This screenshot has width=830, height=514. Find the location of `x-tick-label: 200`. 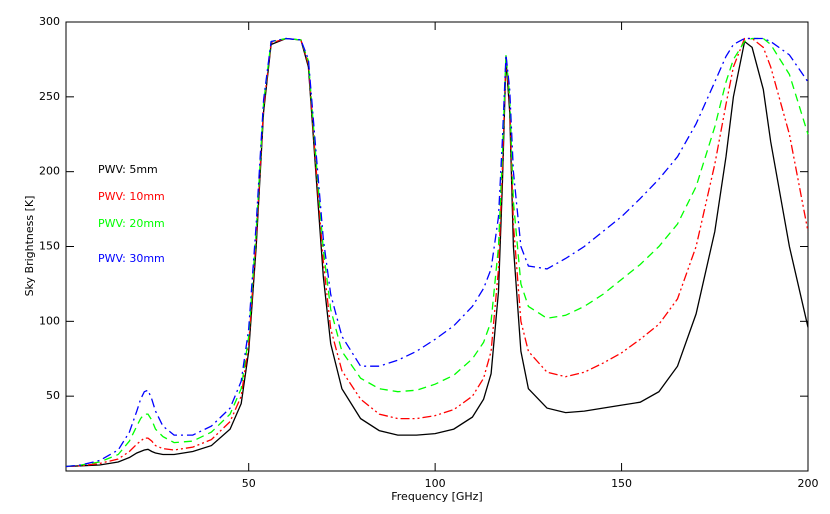

x-tick-label: 200 is located at coordinates (808, 483).